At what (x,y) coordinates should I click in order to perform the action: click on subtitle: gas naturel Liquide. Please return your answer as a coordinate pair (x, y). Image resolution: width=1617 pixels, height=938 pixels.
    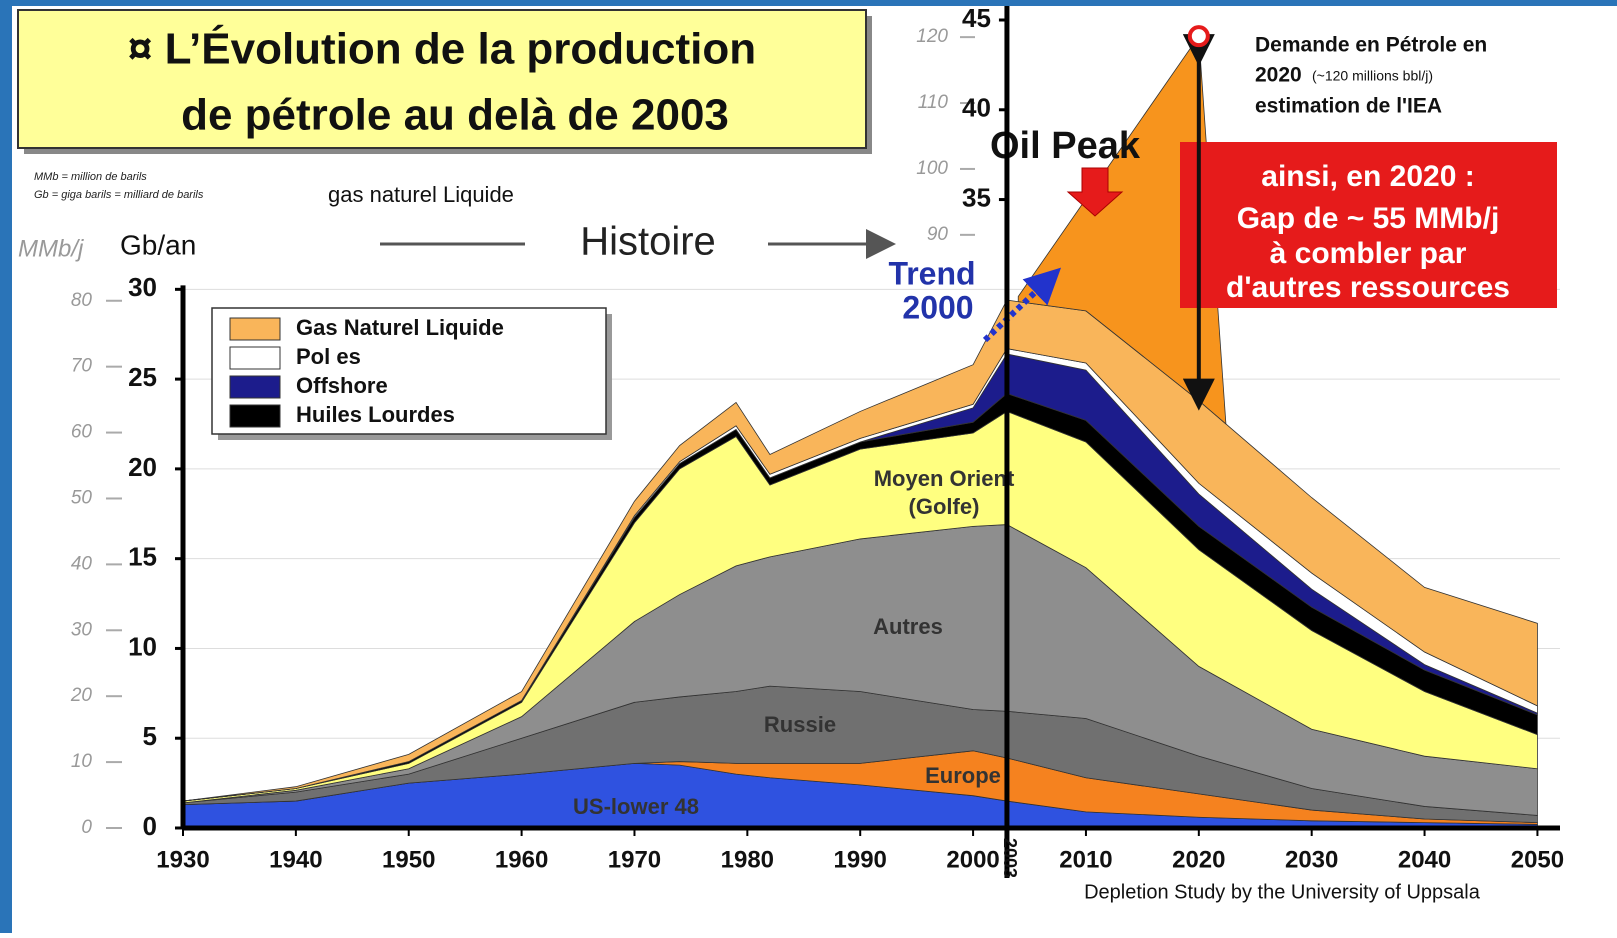
    Looking at the image, I should click on (421, 194).